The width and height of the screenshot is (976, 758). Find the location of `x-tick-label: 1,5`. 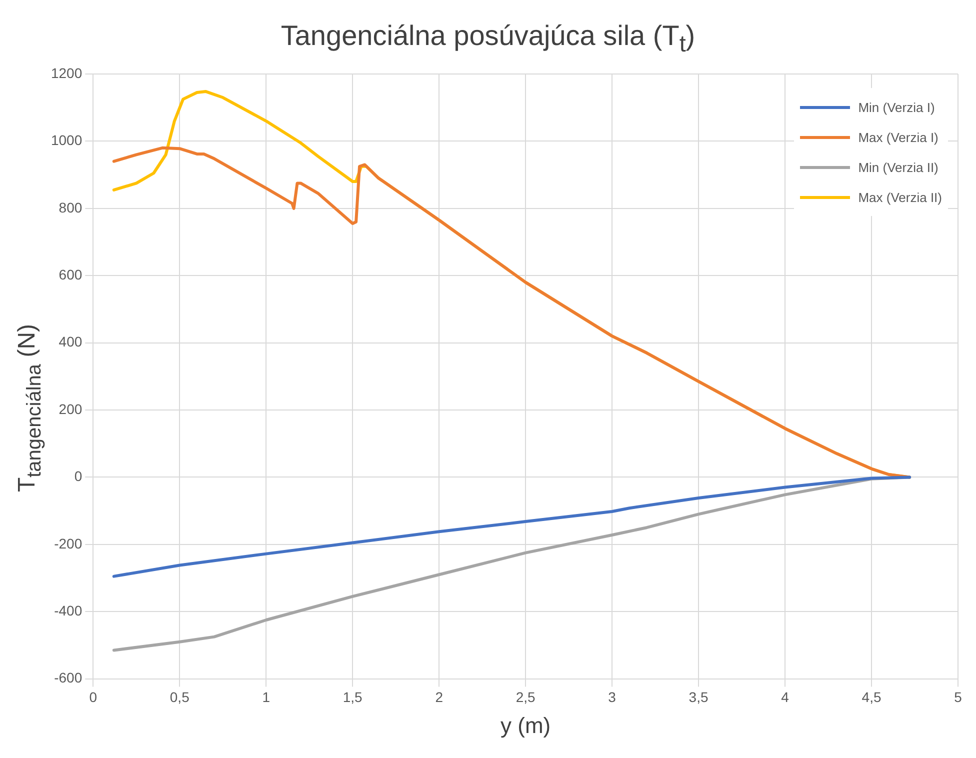

x-tick-label: 1,5 is located at coordinates (352, 697).